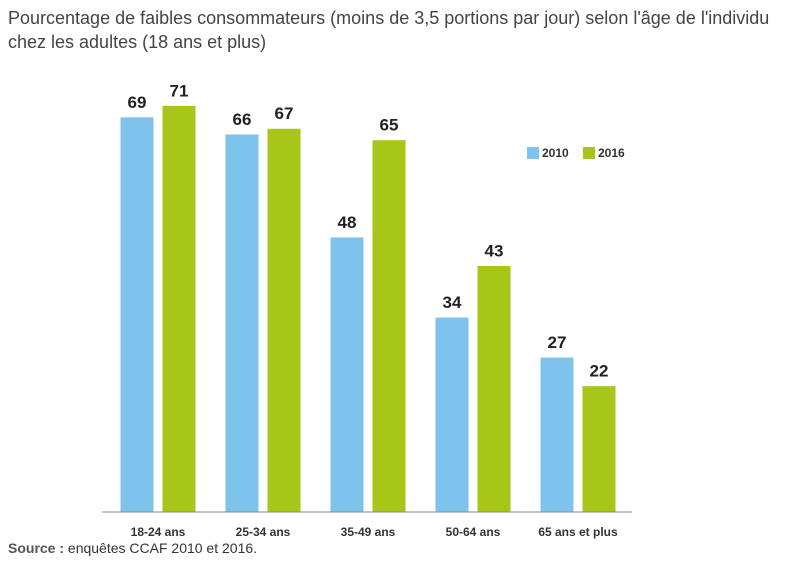  I want to click on source-text: enquêtes CCAF 2010 et 2016., so click(162, 548).